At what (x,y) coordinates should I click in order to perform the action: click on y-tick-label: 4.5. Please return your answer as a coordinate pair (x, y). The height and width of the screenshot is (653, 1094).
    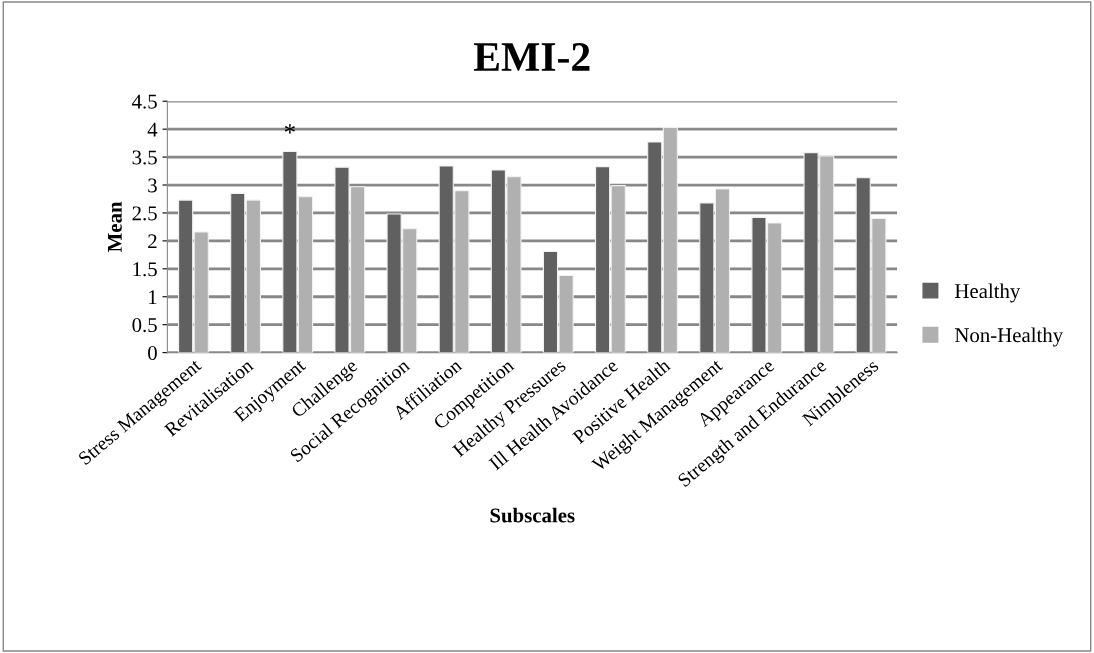
    Looking at the image, I should click on (144, 101).